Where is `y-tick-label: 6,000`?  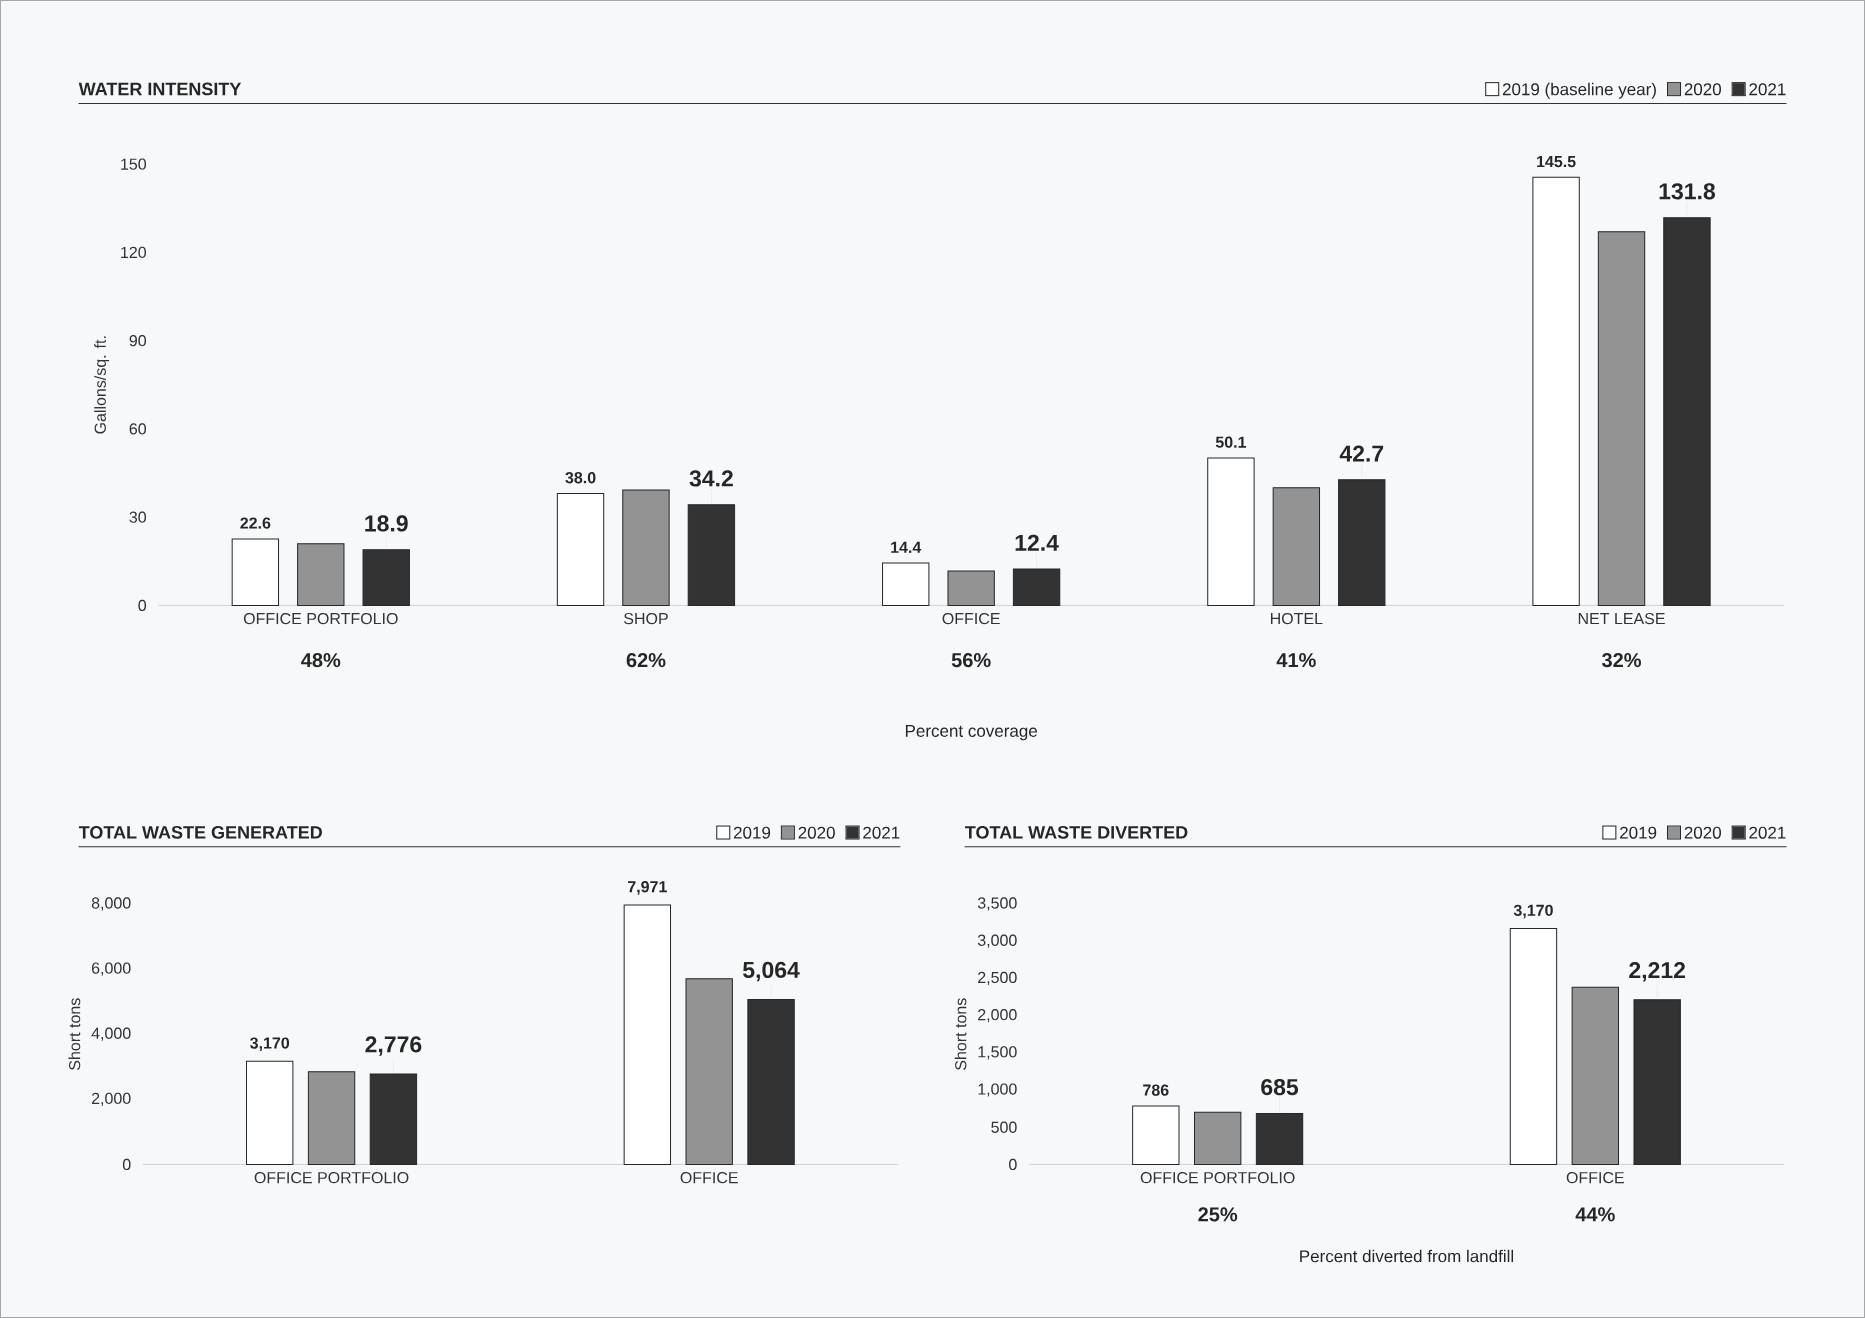 y-tick-label: 6,000 is located at coordinates (111, 969).